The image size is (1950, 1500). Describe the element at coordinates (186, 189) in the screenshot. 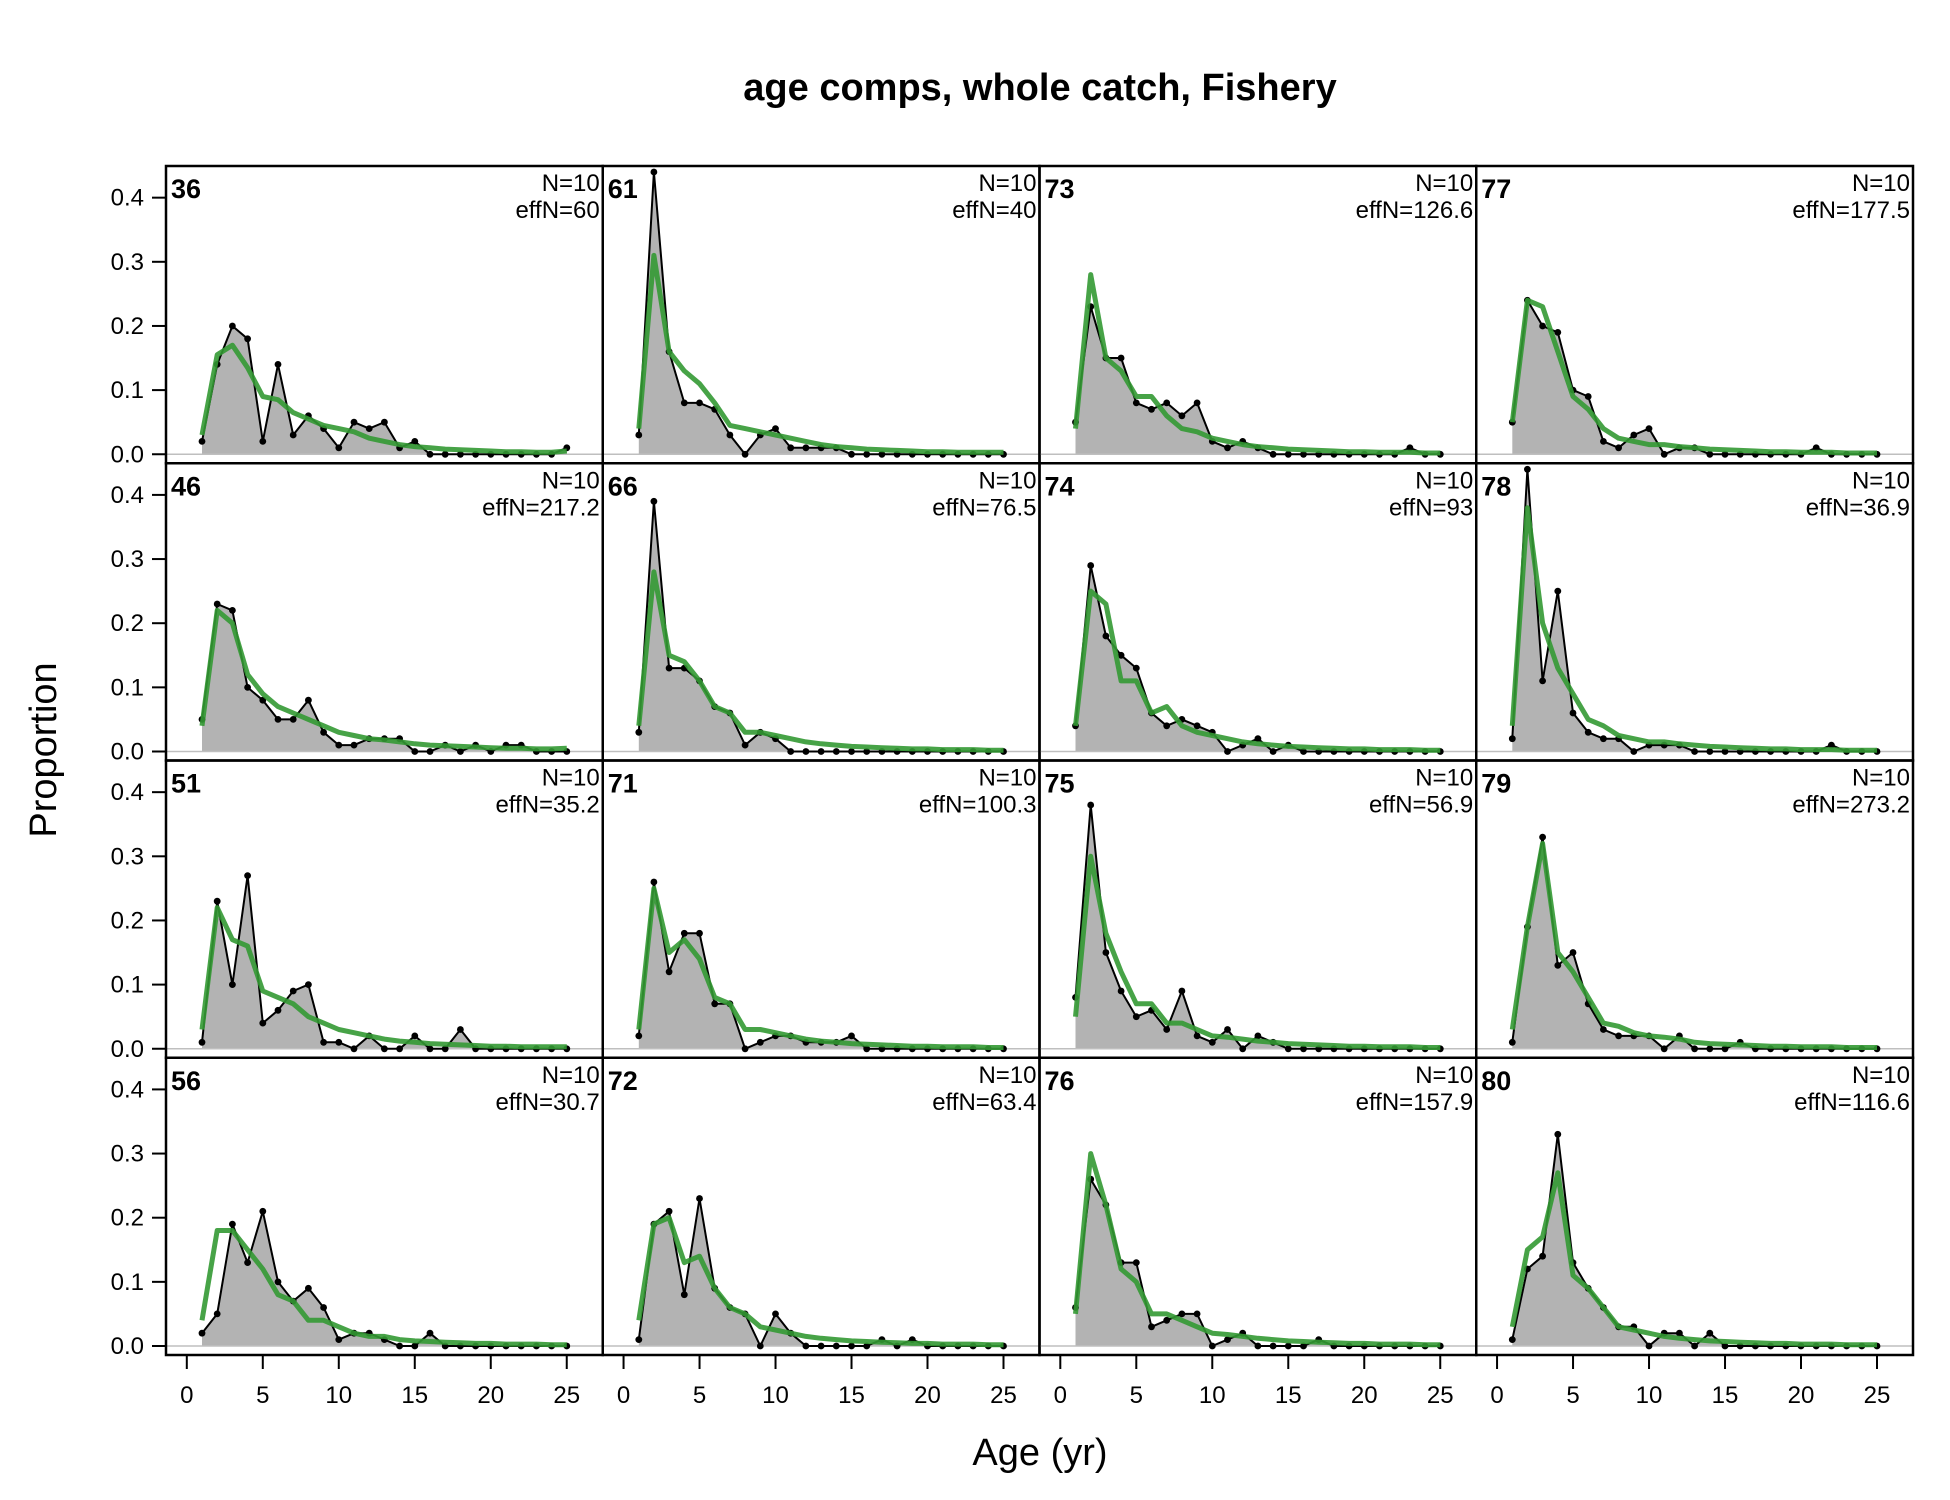

I see `panel-label: 36` at that location.